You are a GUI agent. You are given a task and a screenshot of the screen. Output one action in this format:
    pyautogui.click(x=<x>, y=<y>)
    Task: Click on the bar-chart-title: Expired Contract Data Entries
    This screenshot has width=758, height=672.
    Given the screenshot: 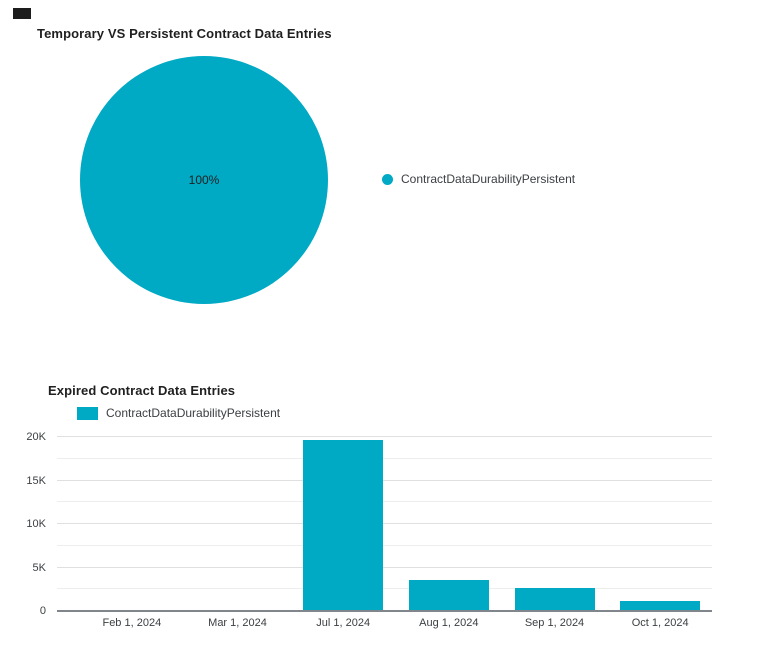 What is the action you would take?
    pyautogui.click(x=142, y=390)
    